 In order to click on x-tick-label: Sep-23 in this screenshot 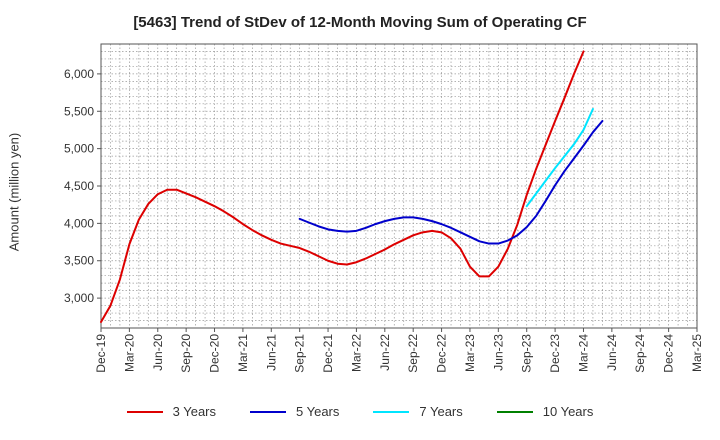, I will do `click(527, 353)`.